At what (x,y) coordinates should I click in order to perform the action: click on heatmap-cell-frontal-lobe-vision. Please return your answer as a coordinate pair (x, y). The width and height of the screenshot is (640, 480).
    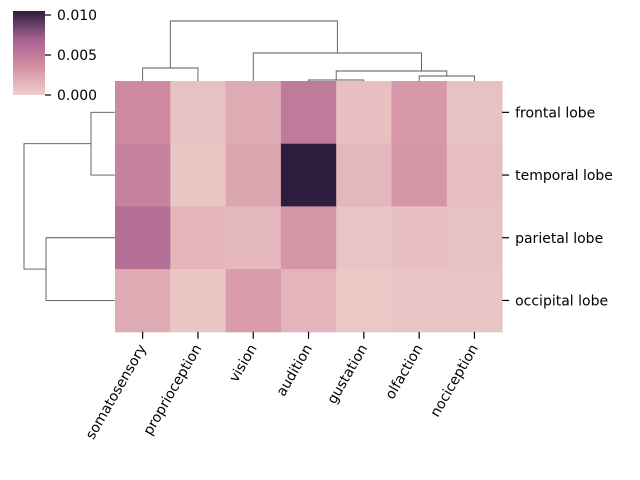
    Looking at the image, I should click on (253, 113).